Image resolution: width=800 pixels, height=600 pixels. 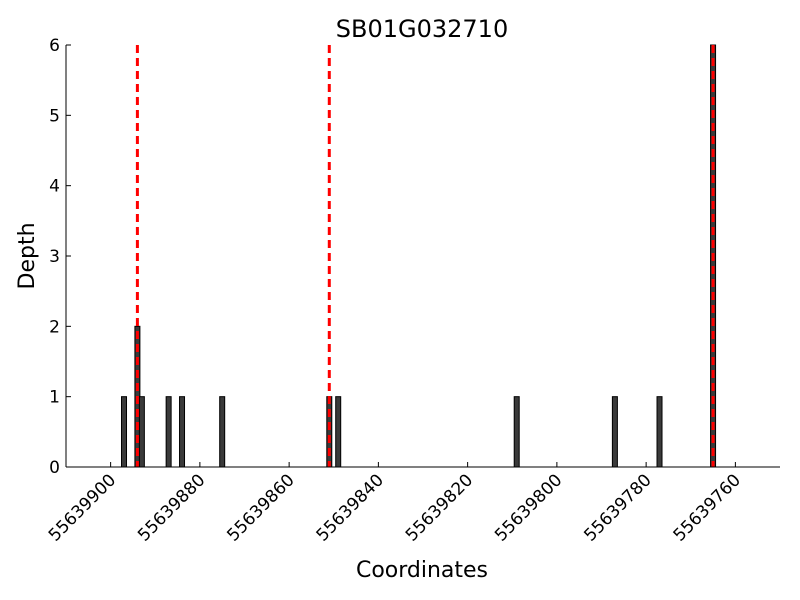 I want to click on x-tick-label: 55639800, so click(x=528, y=507).